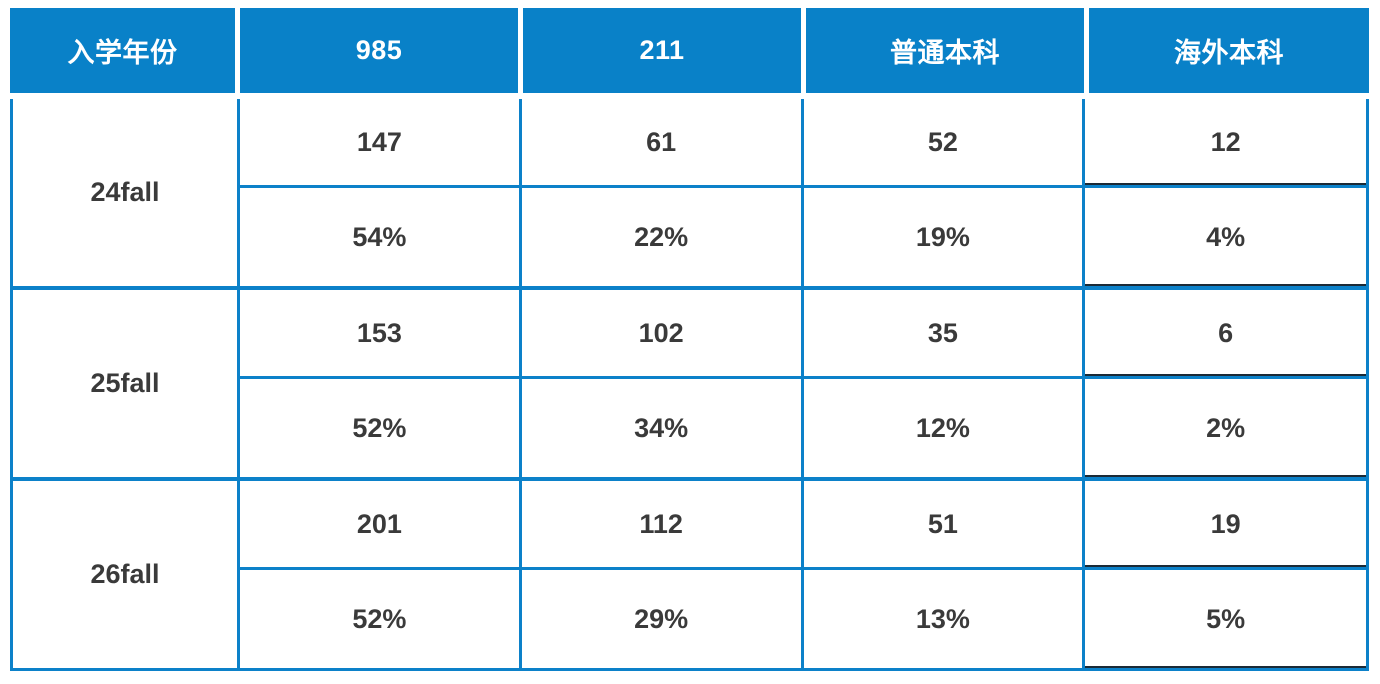  I want to click on header-cell-regular-bachelor: 普通本科, so click(942, 50).